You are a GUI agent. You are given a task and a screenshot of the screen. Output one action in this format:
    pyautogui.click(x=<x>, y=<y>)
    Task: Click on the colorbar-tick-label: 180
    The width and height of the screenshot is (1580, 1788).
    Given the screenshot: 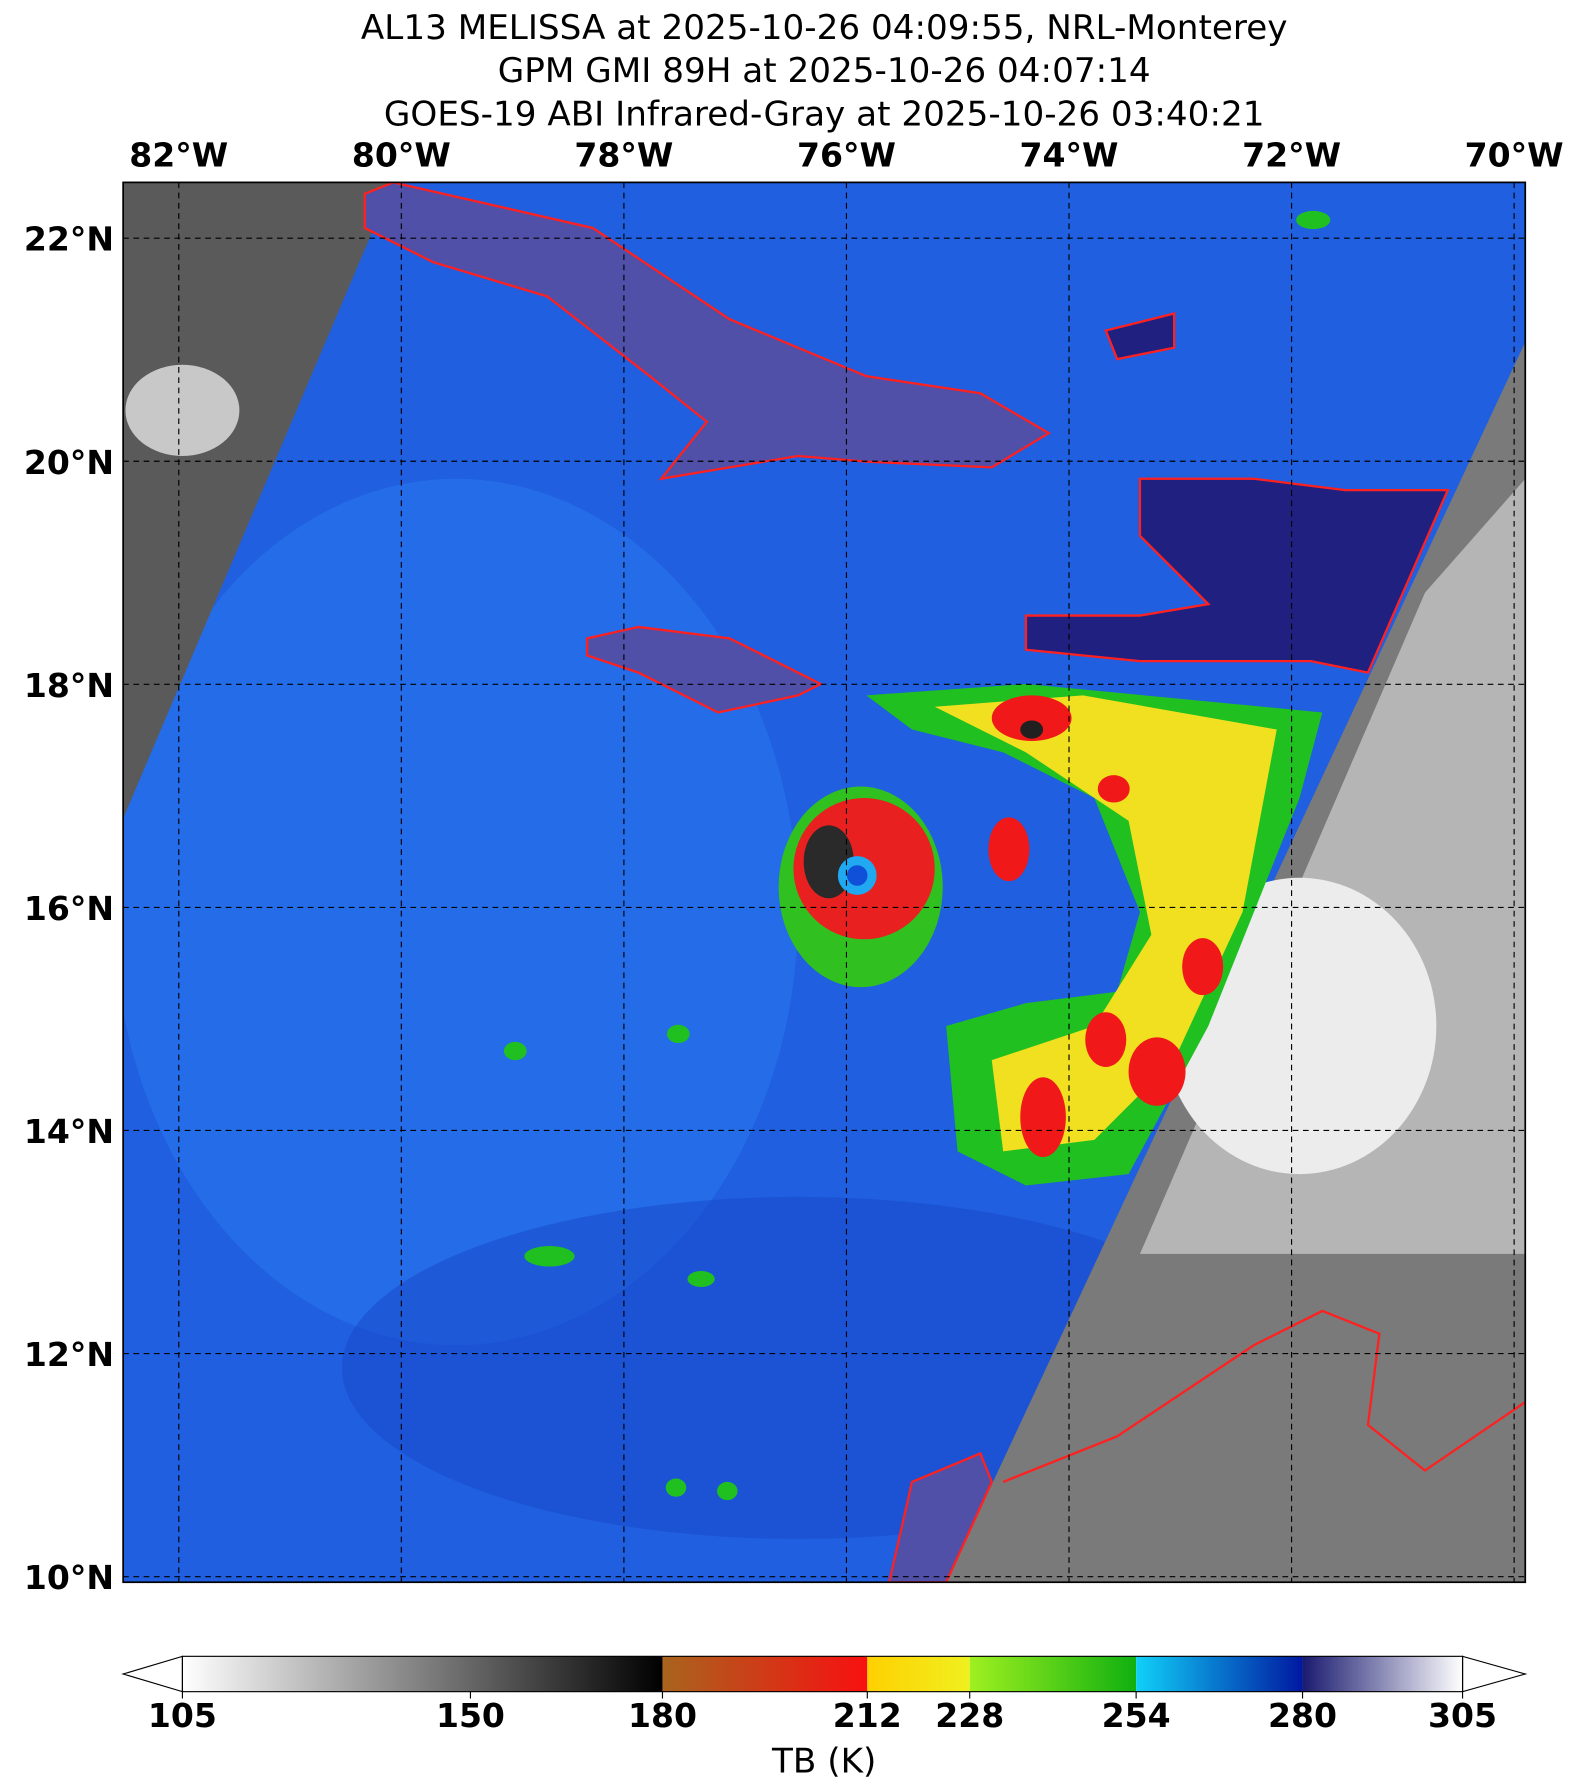 What is the action you would take?
    pyautogui.click(x=662, y=1715)
    